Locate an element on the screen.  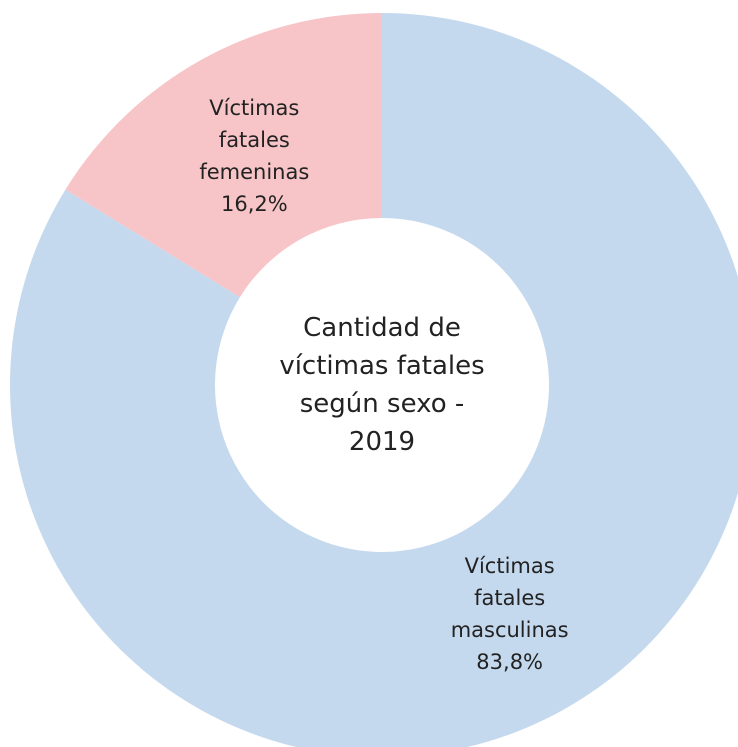
slice-label: Víctimas fatales femeninas 16,2% is located at coordinates (254, 156).